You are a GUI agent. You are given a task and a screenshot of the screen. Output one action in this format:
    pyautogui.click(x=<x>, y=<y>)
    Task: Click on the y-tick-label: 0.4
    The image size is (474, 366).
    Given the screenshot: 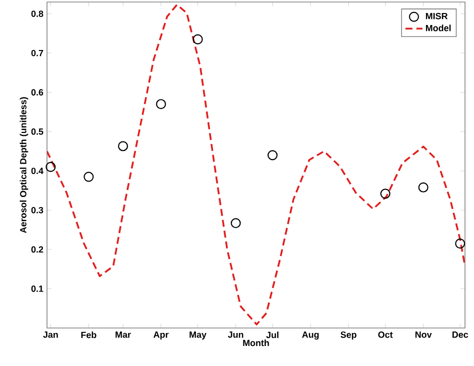 What is the action you would take?
    pyautogui.click(x=37, y=171)
    